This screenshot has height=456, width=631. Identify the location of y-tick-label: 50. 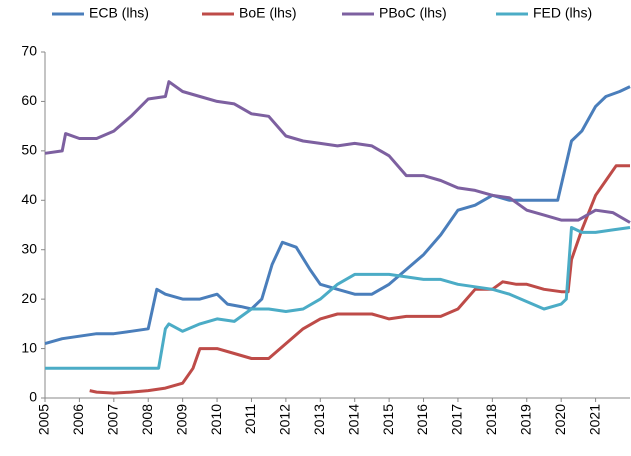
(29, 150).